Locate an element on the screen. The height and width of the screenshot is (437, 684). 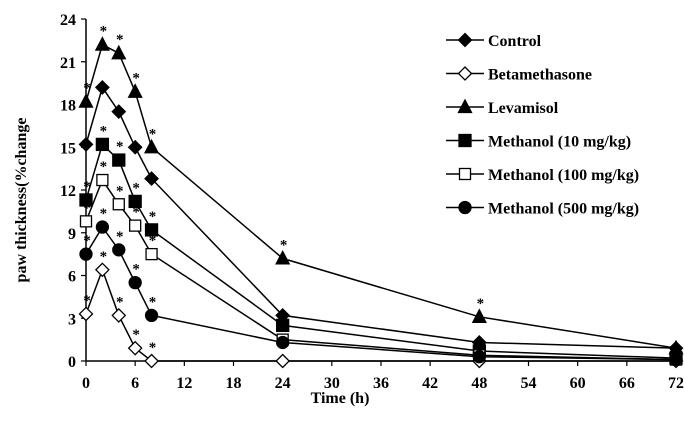
x-tick-label: 48 is located at coordinates (479, 383).